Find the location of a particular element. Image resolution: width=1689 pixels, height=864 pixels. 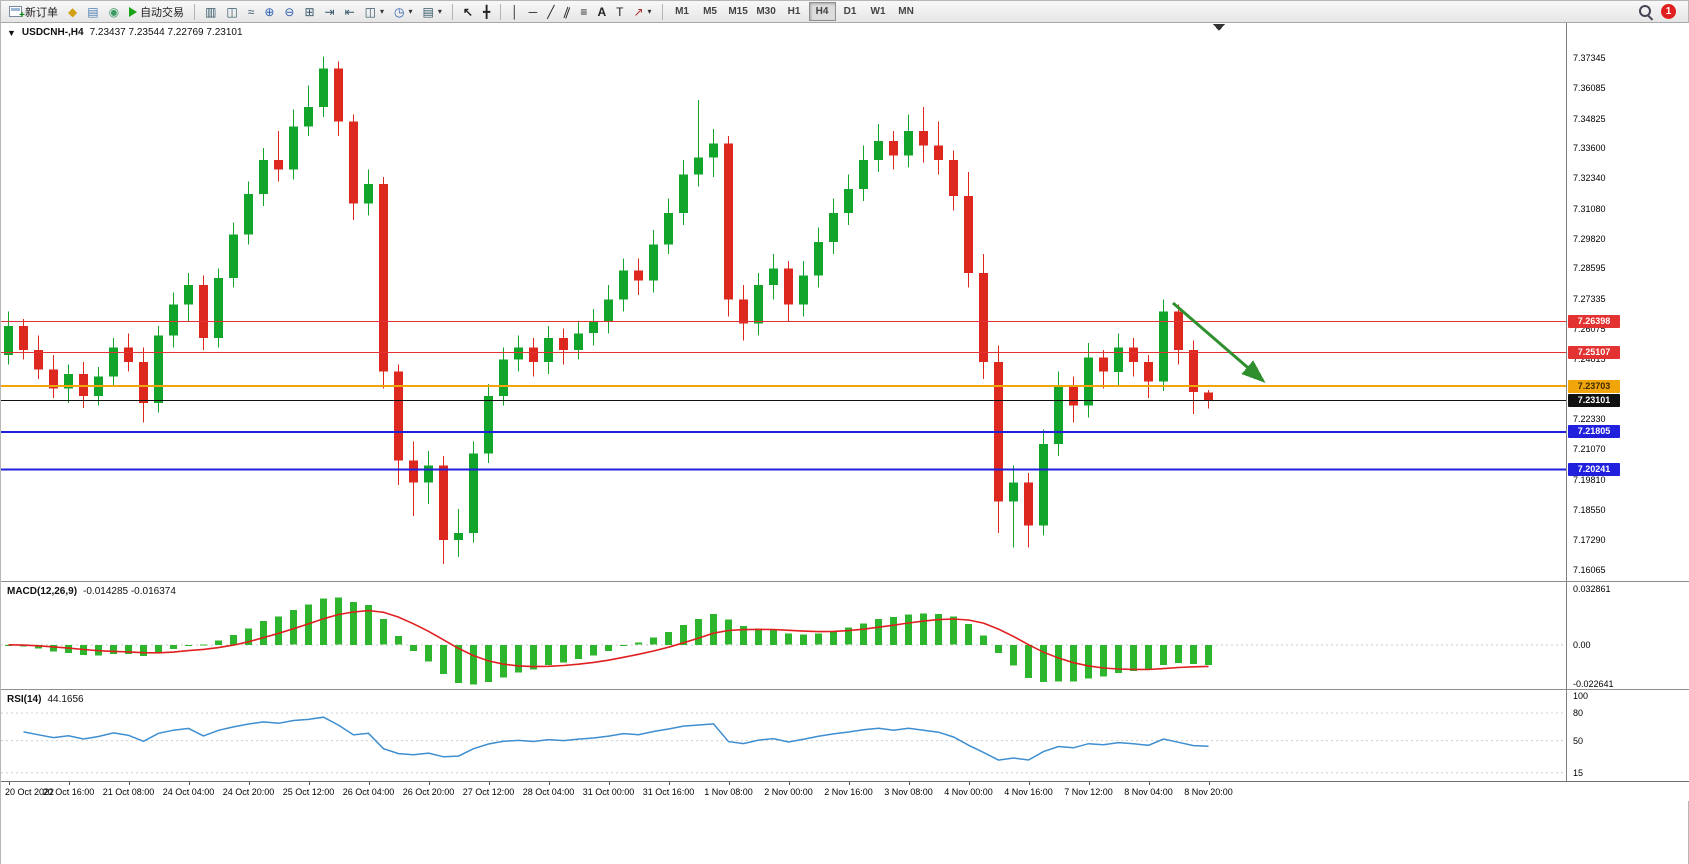

crosshair-button: ╋ is located at coordinates (486, 11).